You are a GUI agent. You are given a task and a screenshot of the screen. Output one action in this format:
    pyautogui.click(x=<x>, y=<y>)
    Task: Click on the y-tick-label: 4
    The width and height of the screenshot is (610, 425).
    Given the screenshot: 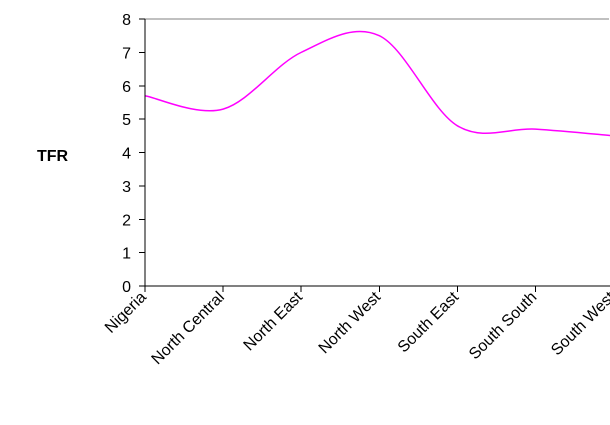 What is the action you would take?
    pyautogui.click(x=126, y=154)
    